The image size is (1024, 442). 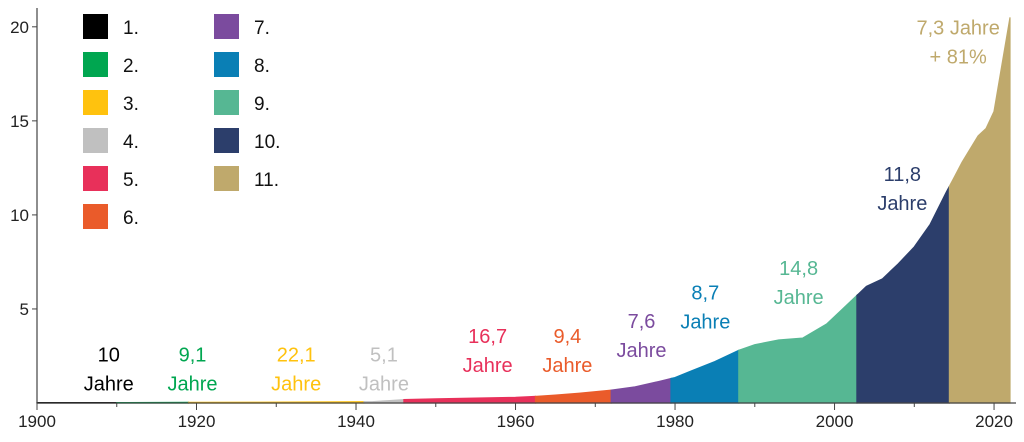 What do you see at coordinates (262, 66) in the screenshot?
I see `legend-label: 8.` at bounding box center [262, 66].